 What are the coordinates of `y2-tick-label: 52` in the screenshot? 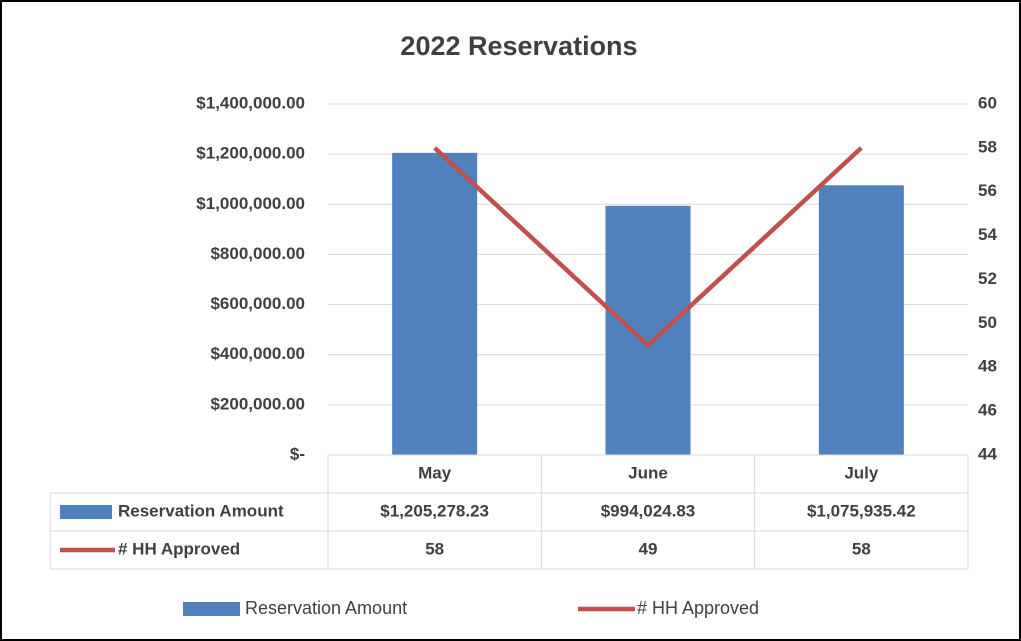 It's located at (987, 278).